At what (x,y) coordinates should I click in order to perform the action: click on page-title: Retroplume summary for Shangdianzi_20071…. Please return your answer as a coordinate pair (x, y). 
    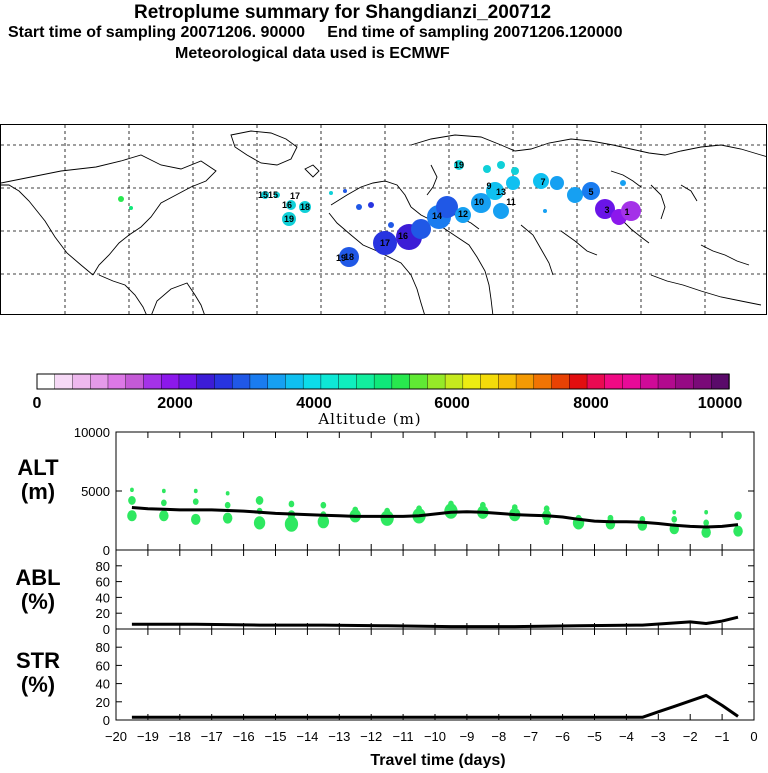
    Looking at the image, I should click on (343, 12).